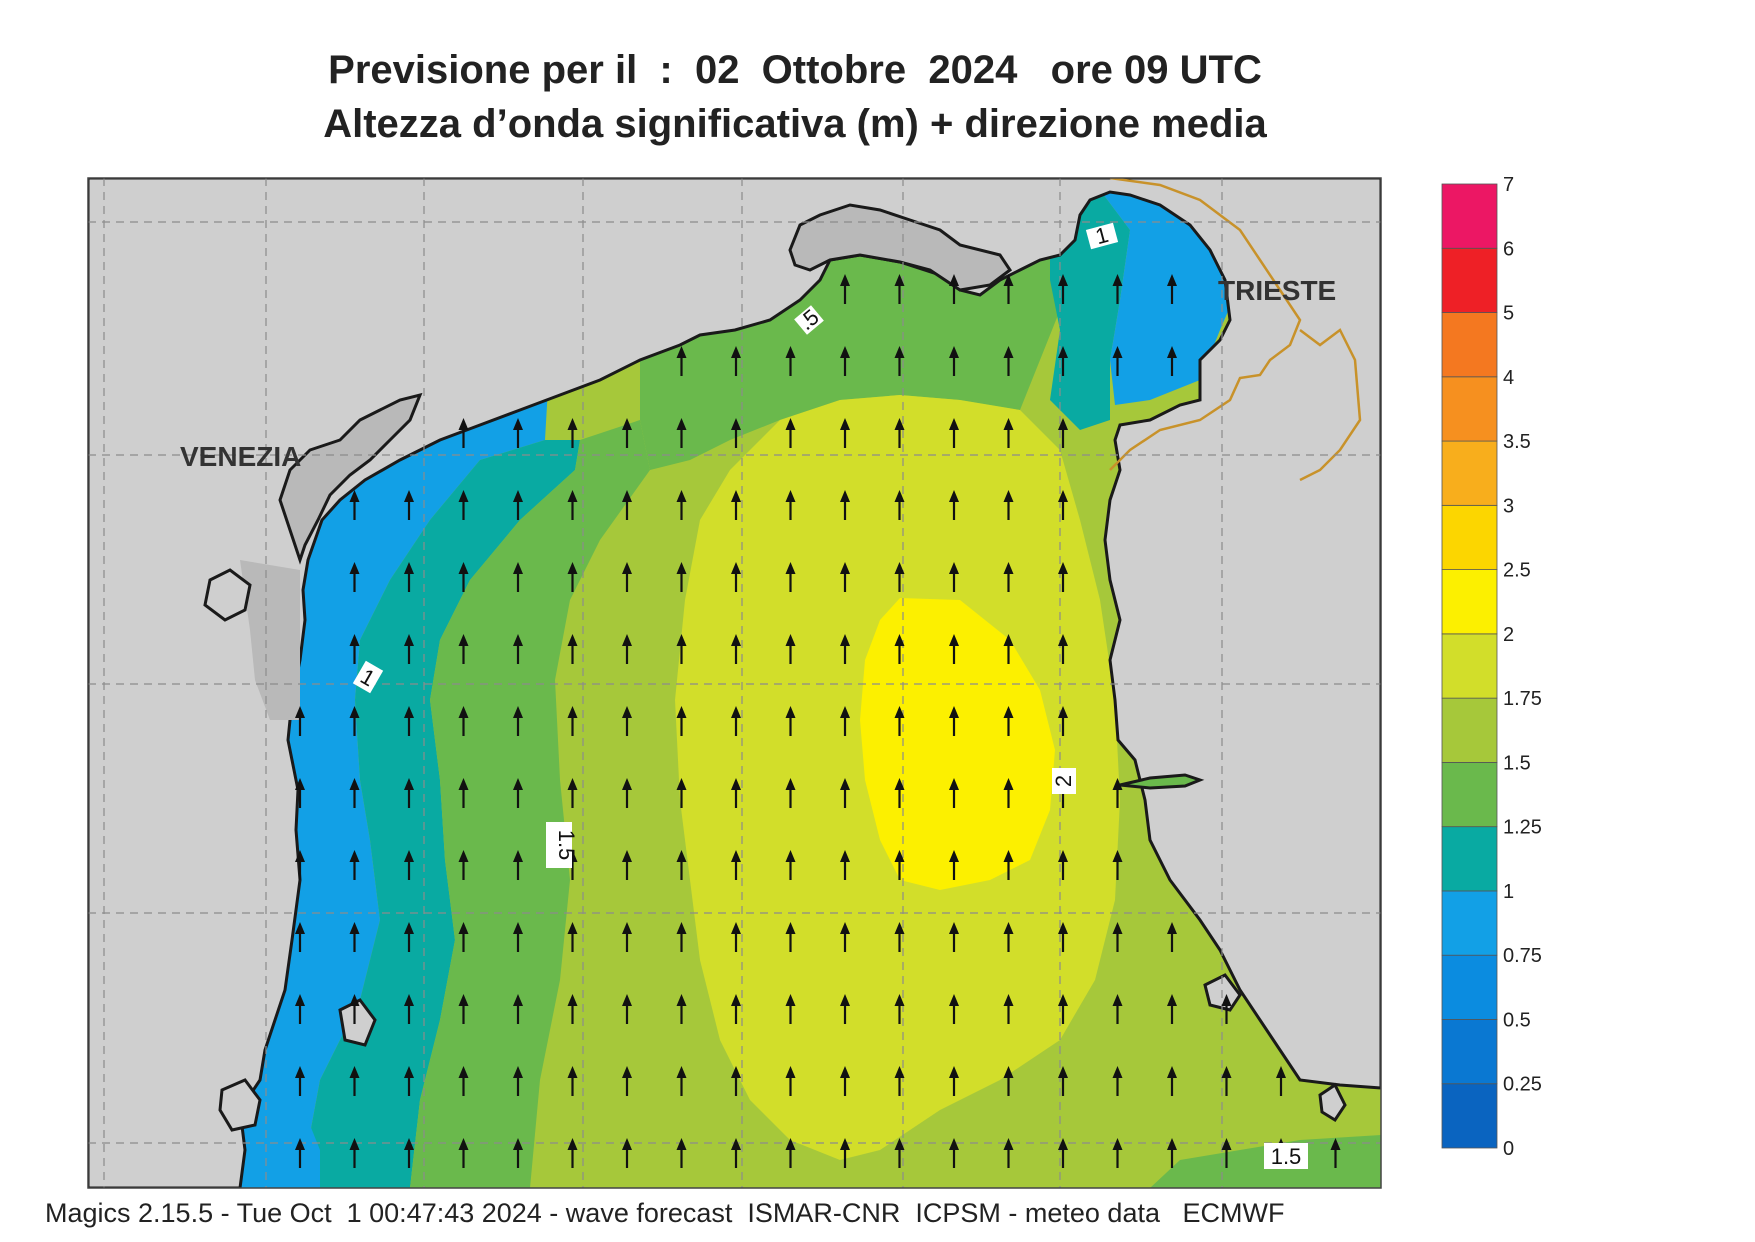  Describe the element at coordinates (368, 677) in the screenshot. I see `contour-label-1b: 1` at that location.